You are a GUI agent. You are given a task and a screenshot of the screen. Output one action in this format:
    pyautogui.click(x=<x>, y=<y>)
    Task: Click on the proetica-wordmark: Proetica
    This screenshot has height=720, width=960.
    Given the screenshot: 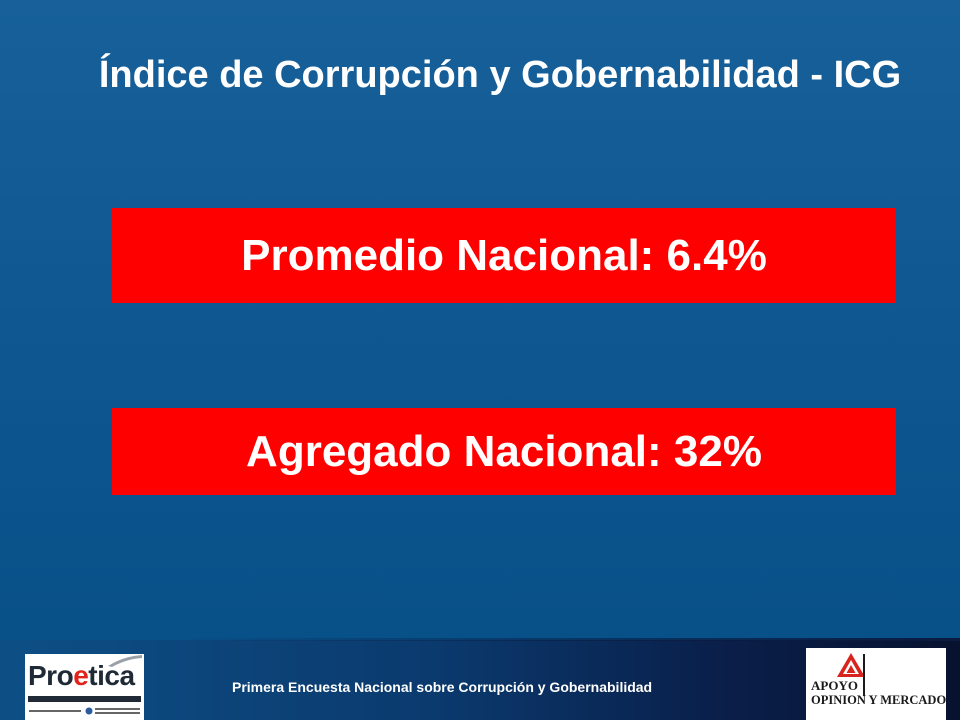 What is the action you would take?
    pyautogui.click(x=81, y=675)
    